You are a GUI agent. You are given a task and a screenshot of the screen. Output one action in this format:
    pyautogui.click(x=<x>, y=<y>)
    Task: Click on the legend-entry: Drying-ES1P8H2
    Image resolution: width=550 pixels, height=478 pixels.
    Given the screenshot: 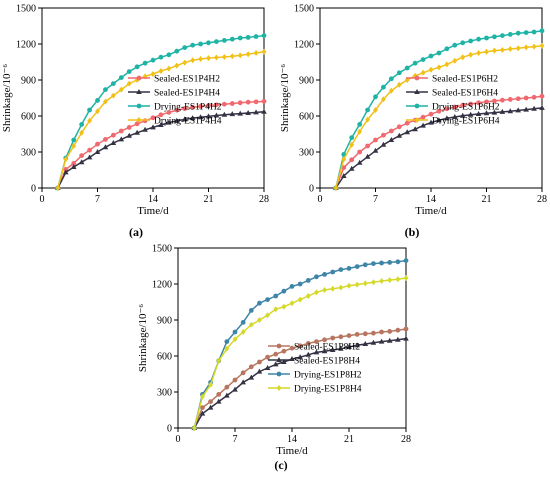 What is the action you would take?
    pyautogui.click(x=328, y=376)
    